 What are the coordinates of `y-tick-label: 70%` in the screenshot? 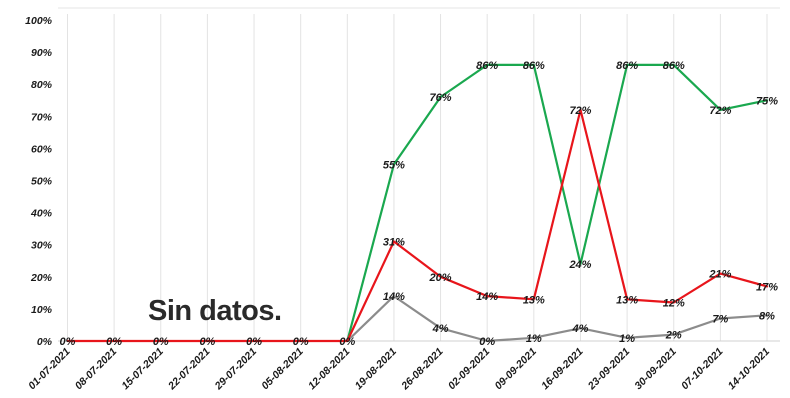 It's located at (42, 117).